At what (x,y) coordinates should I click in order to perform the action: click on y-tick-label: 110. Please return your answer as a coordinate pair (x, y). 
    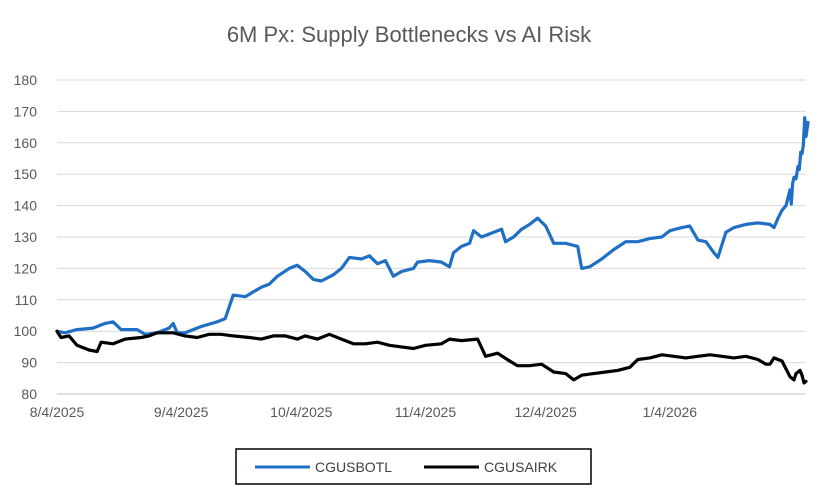
    Looking at the image, I should click on (26, 300).